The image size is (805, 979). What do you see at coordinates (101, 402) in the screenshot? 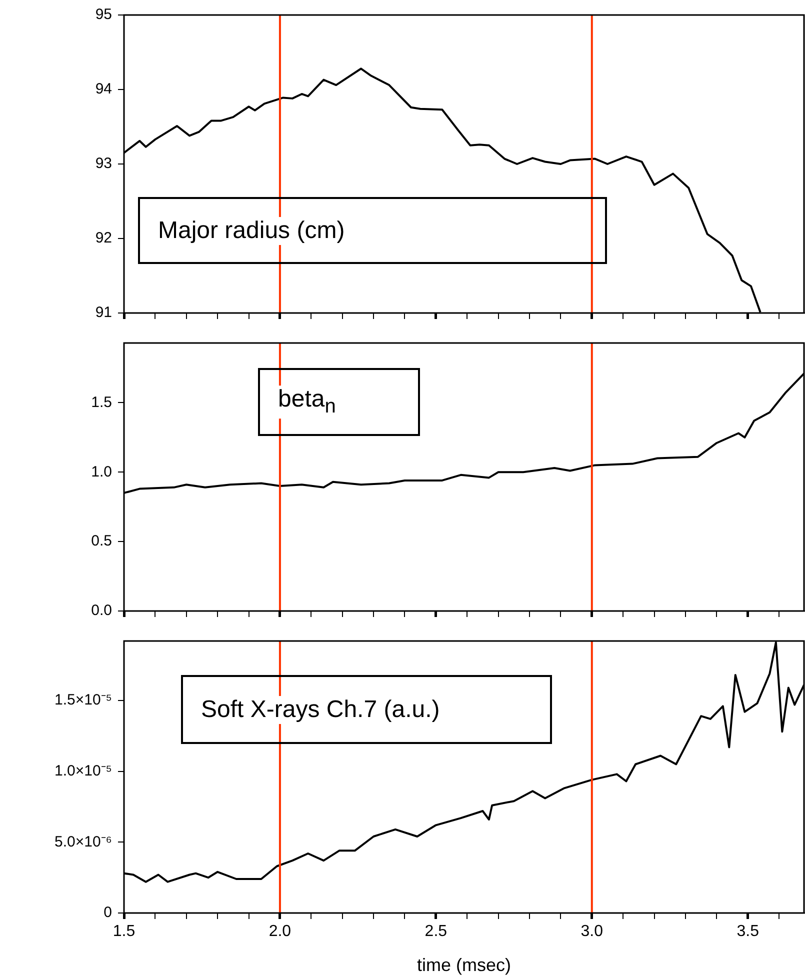
I see `y-tick-label: 1.5` at bounding box center [101, 402].